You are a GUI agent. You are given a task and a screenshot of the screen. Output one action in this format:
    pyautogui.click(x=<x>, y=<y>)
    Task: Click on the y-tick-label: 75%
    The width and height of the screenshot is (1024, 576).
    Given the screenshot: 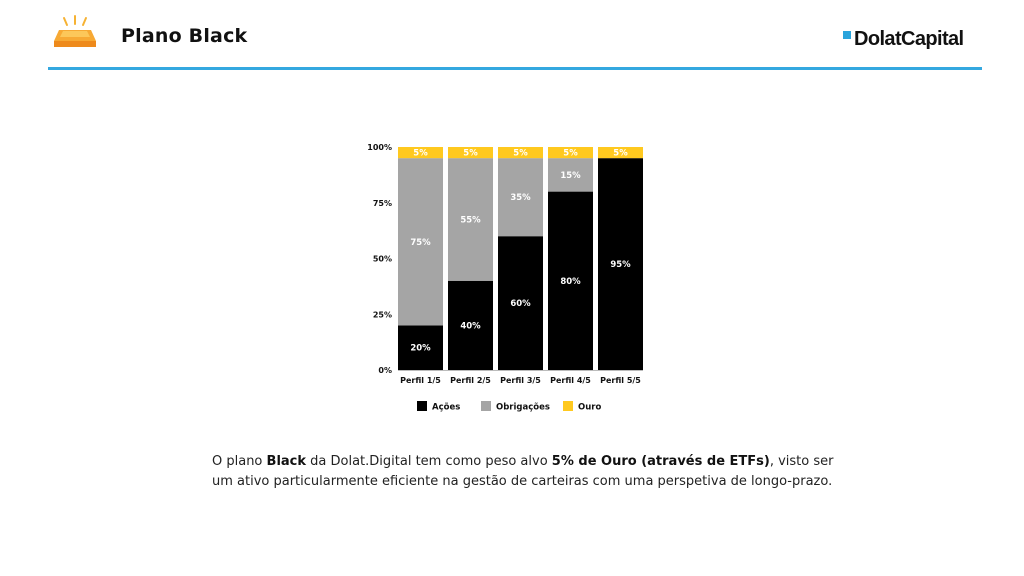 What is the action you would take?
    pyautogui.click(x=382, y=203)
    